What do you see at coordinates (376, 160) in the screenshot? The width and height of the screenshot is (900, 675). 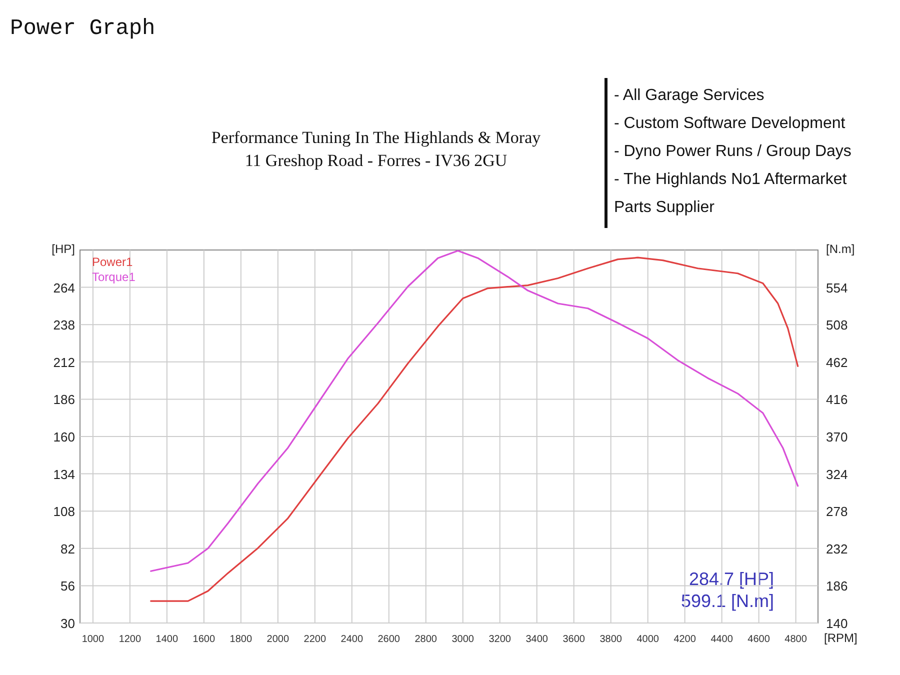 I see `text: 11 Greshop Road - Forres - IV36 2GU` at bounding box center [376, 160].